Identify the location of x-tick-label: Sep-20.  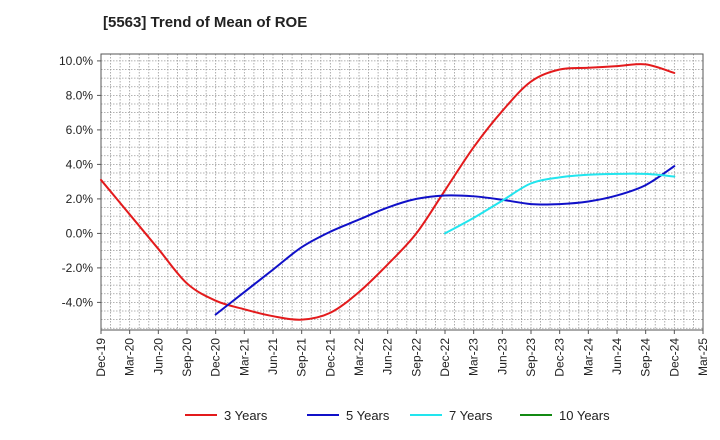
(187, 357).